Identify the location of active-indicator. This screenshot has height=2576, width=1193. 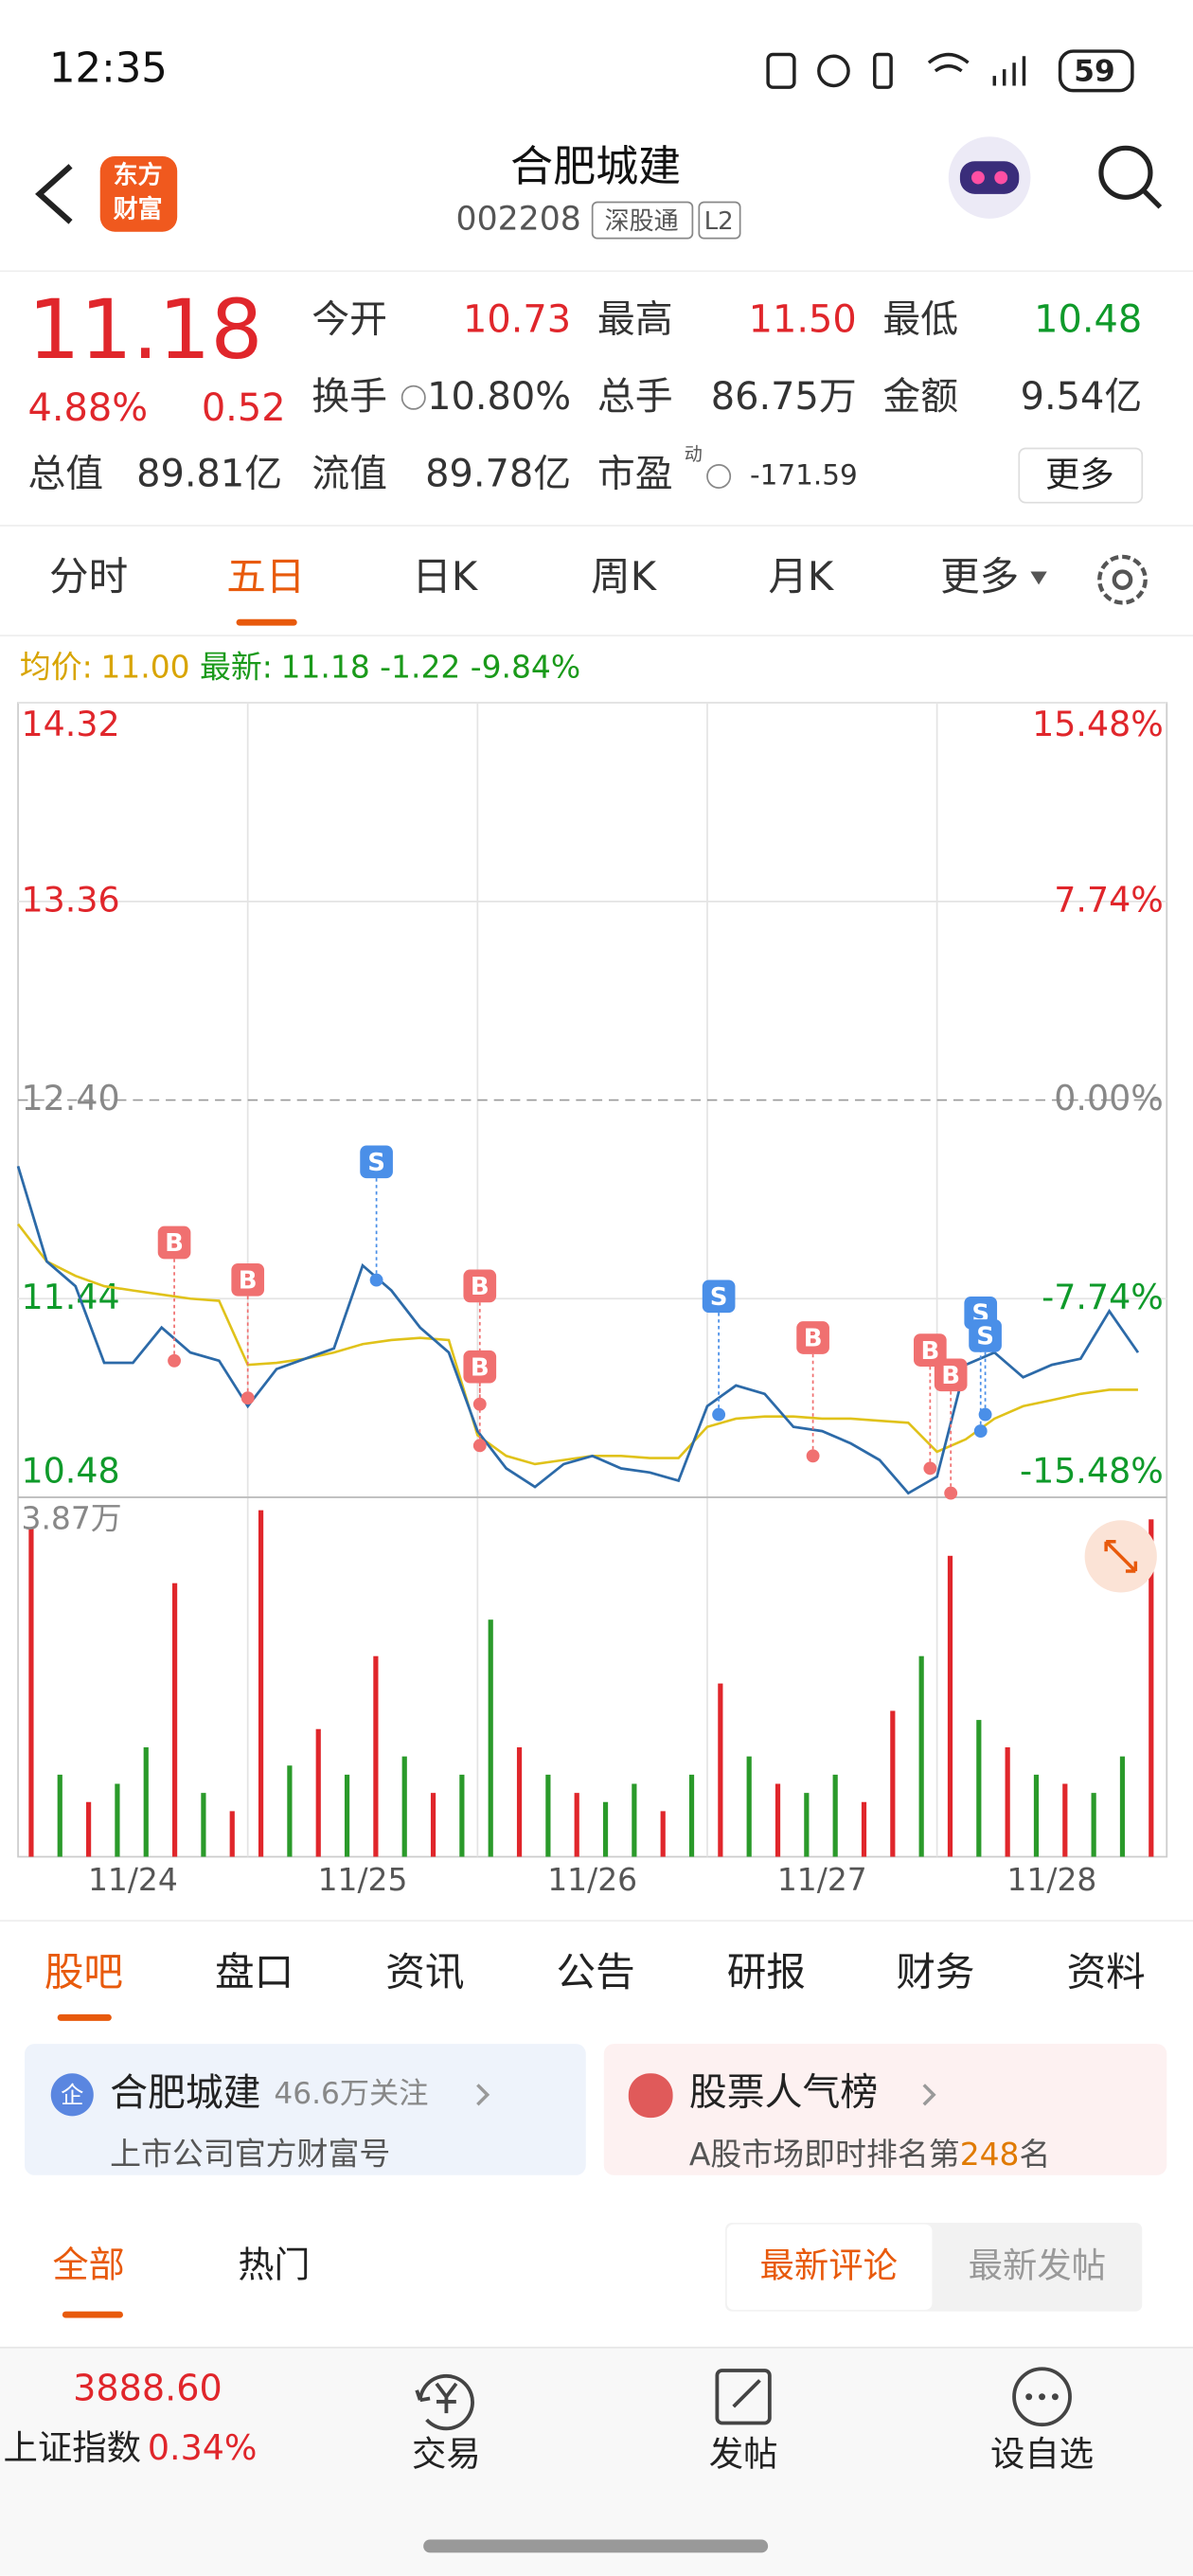
(84, 2017).